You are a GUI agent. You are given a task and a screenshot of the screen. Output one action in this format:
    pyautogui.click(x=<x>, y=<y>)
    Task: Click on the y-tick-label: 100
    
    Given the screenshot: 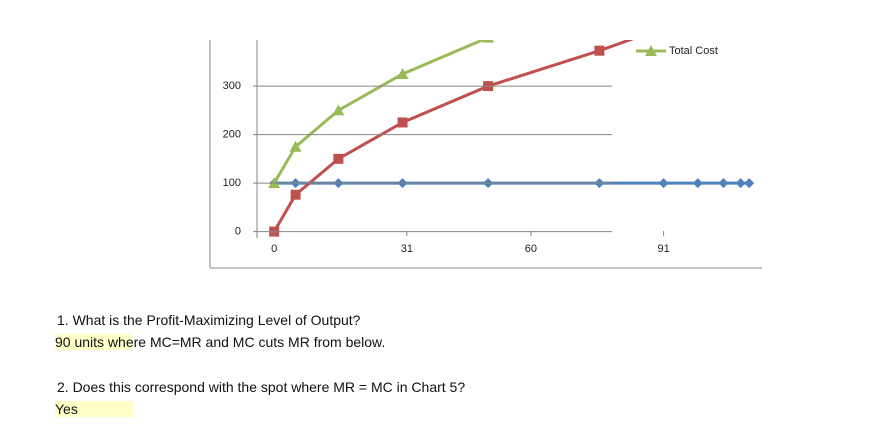 What is the action you would take?
    pyautogui.click(x=232, y=183)
    